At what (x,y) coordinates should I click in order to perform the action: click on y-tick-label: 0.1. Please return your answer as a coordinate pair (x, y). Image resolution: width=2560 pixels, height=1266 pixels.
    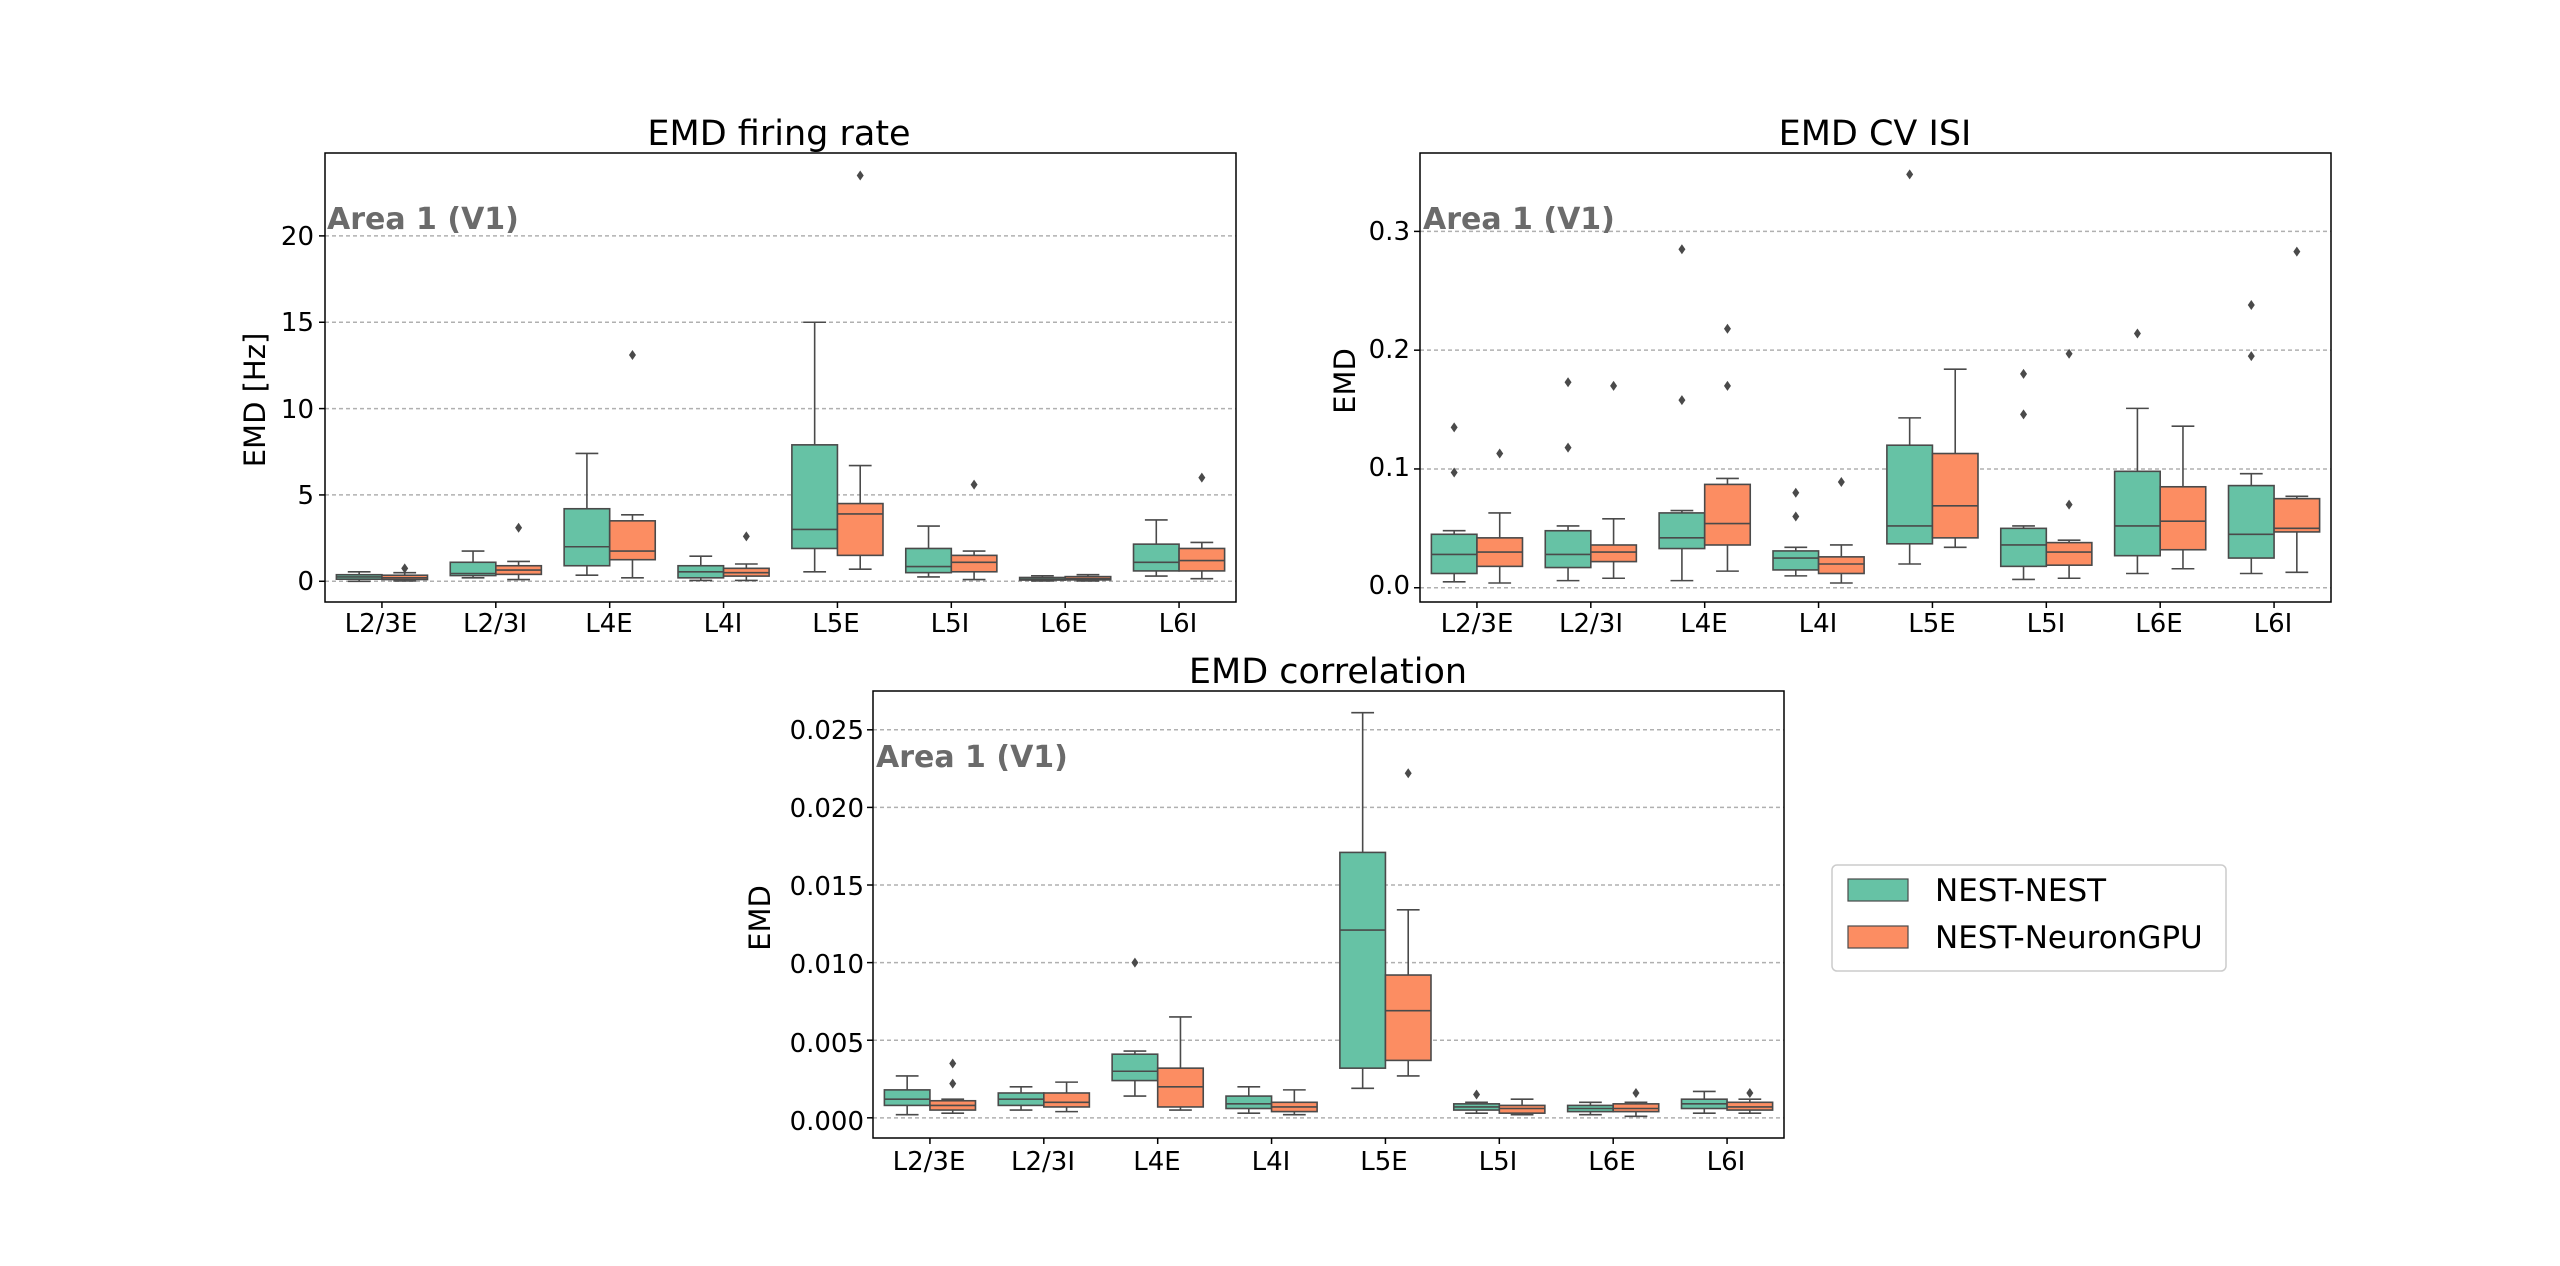
    Looking at the image, I should click on (1389, 468).